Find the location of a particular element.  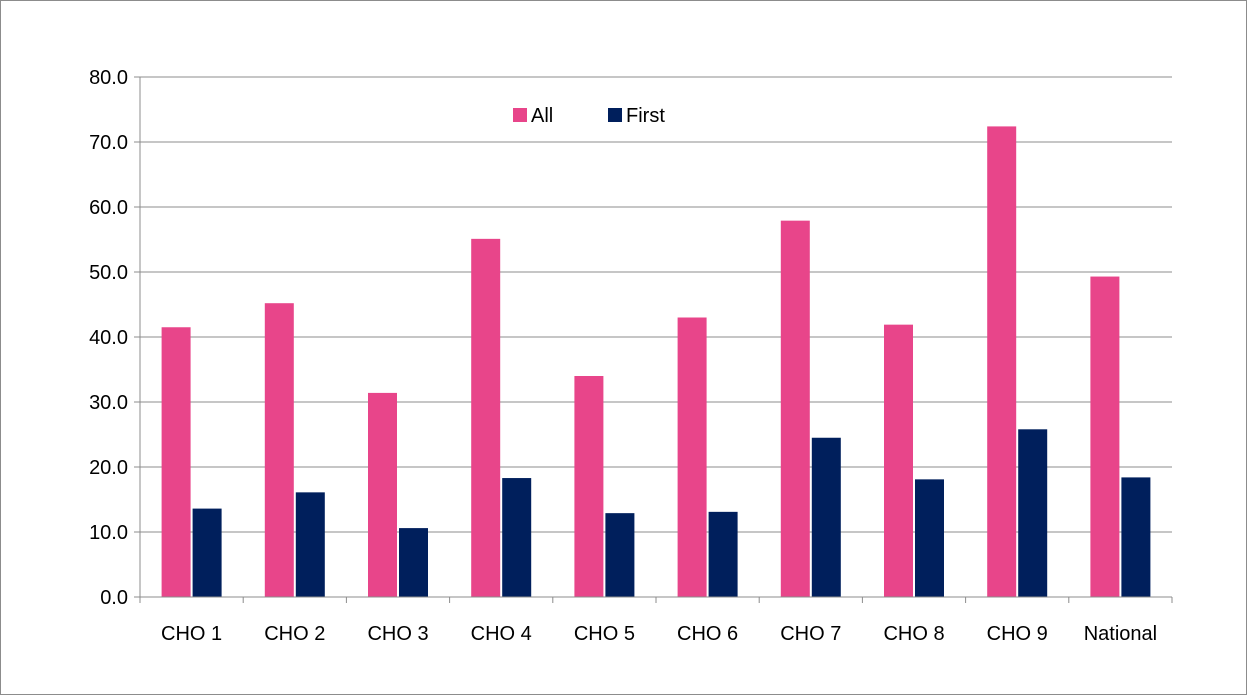

y-tick-label: 10.0 is located at coordinates (108, 533).